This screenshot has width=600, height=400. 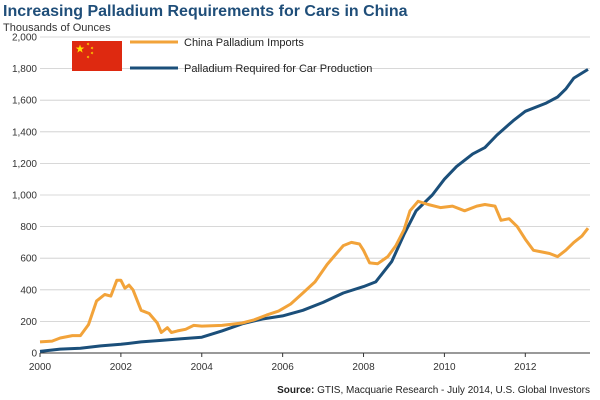 I want to click on y-tick-label: 2,000, so click(x=24, y=38).